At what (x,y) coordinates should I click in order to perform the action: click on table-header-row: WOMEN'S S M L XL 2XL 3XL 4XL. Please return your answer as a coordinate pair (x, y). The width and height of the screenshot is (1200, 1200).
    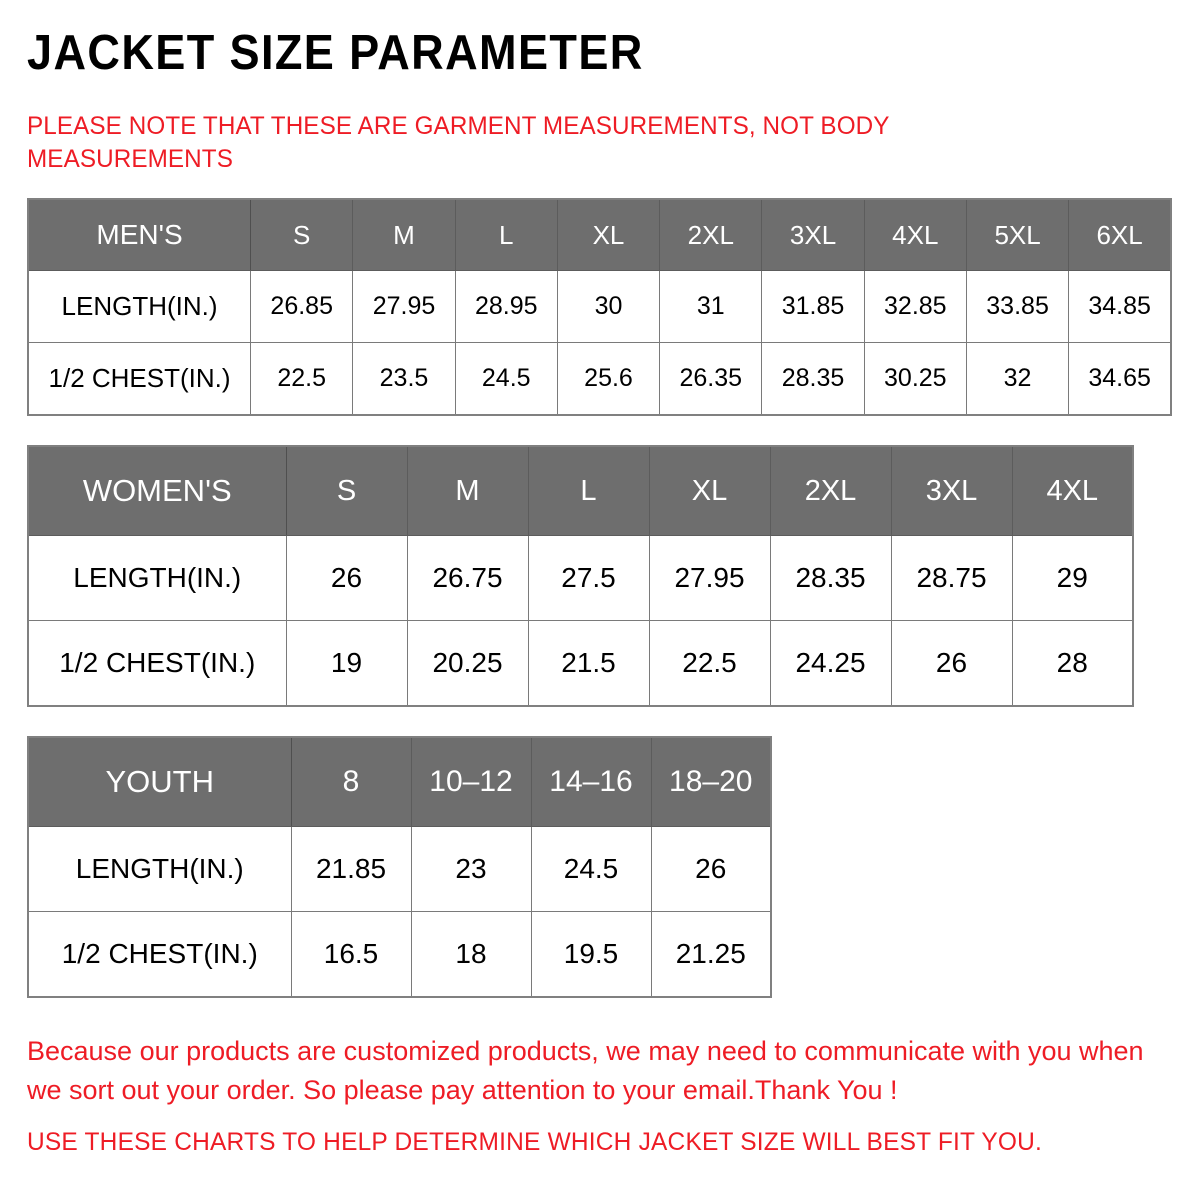
    Looking at the image, I should click on (580, 490).